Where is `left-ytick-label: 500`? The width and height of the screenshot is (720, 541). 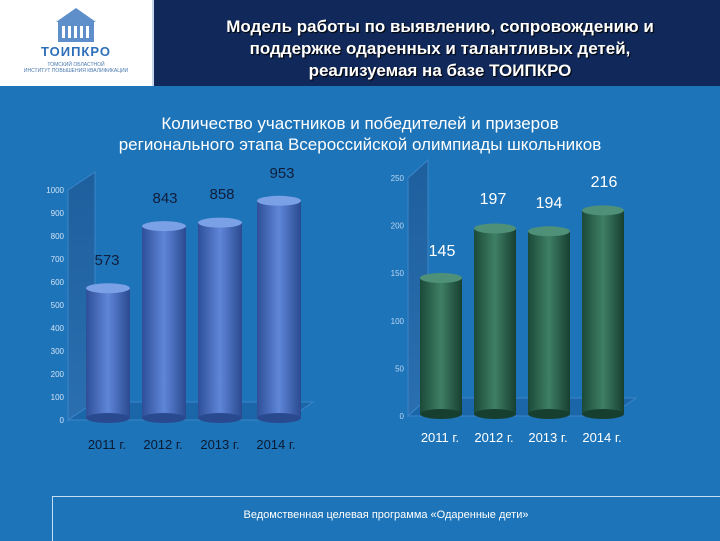
left-ytick-label: 500 is located at coordinates (58, 305).